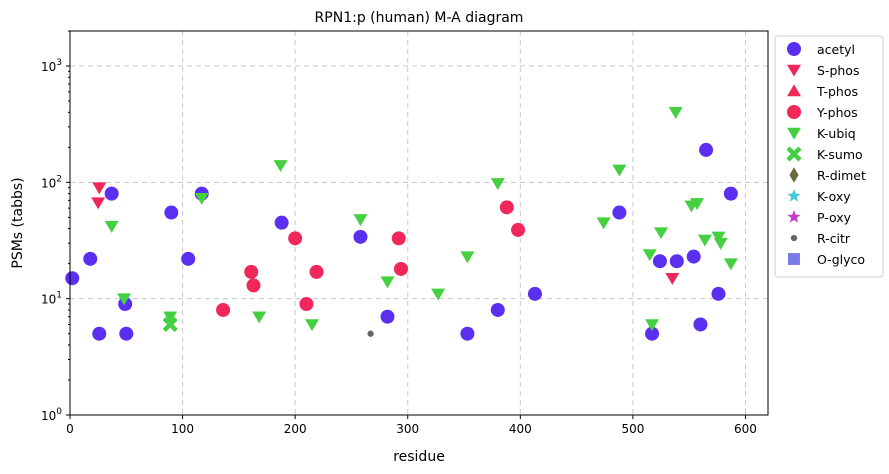 The width and height of the screenshot is (889, 474). Describe the element at coordinates (794, 112) in the screenshot. I see `legend-marker-y-phos` at that location.